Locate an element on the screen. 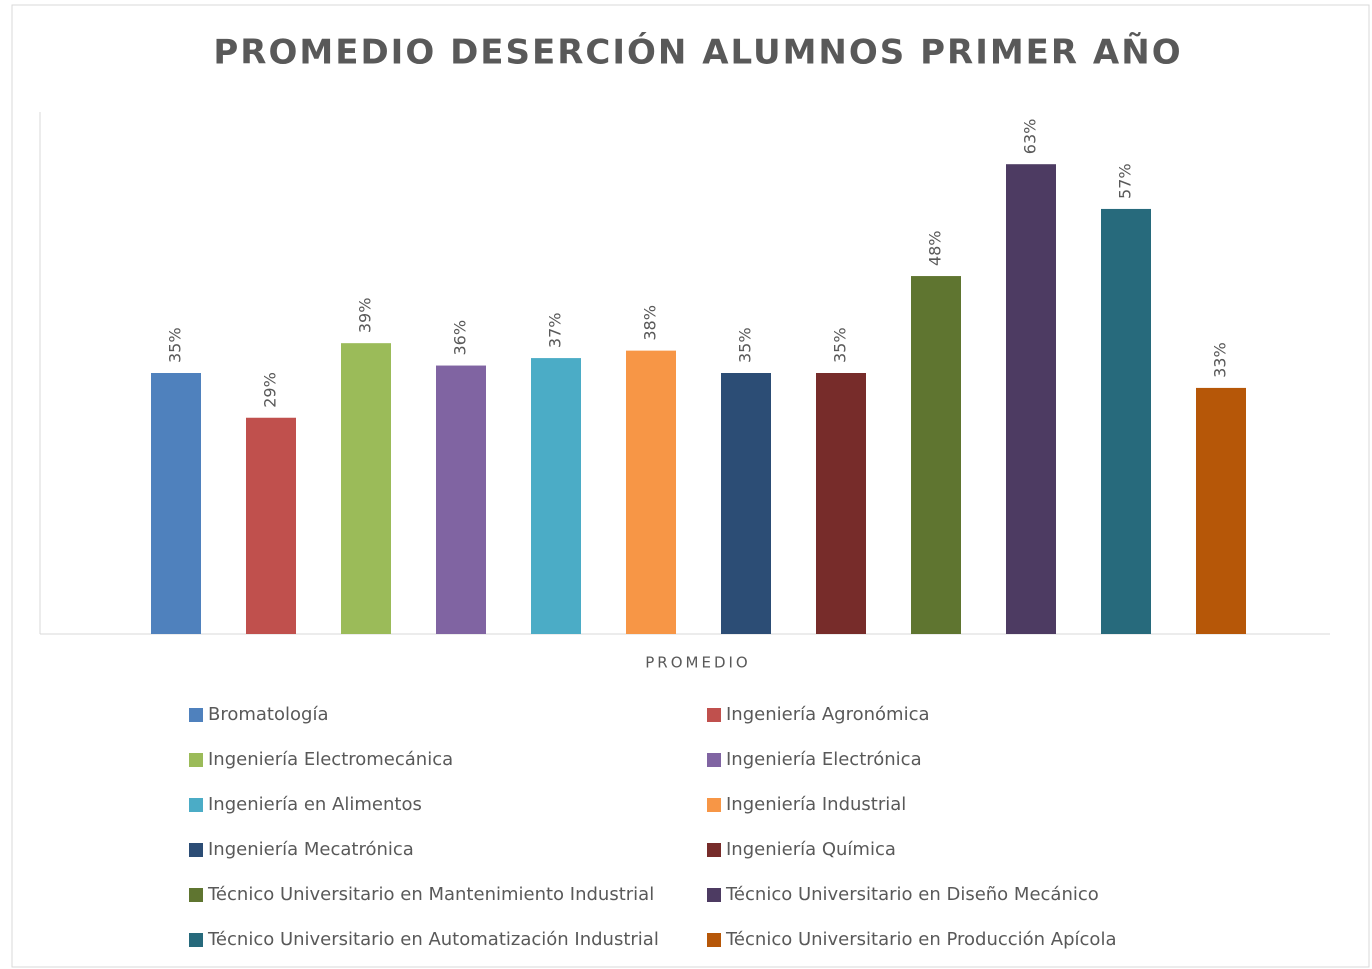  legend-label: Técnico Universitario en Diseño Mecánico is located at coordinates (912, 894).